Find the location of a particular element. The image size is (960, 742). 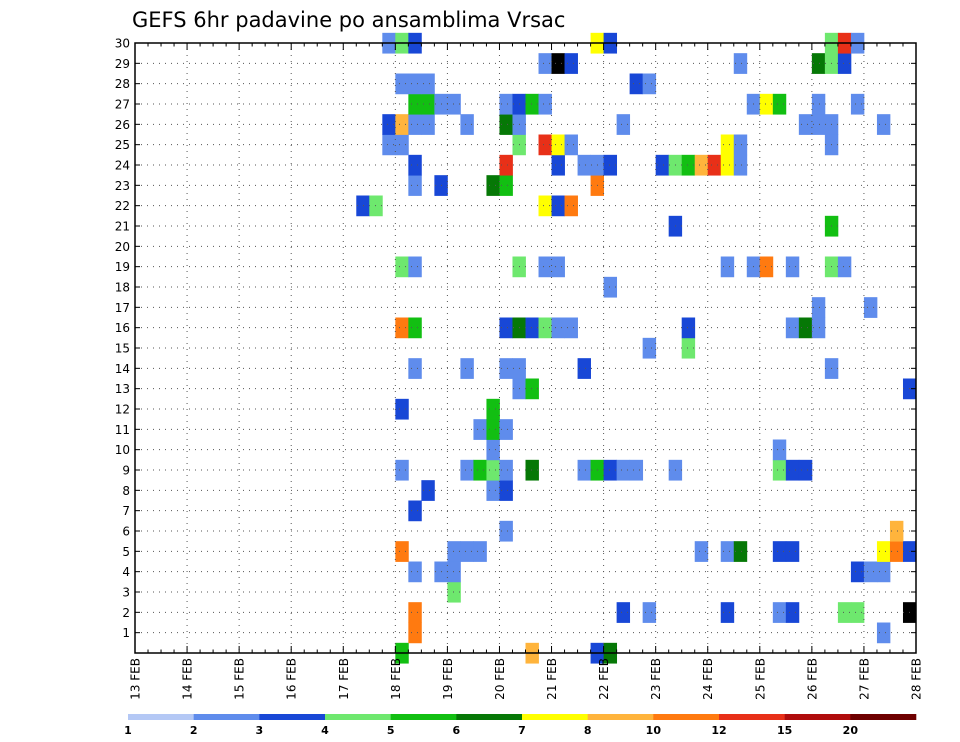

y-tick-label: 30 is located at coordinates (122, 44).